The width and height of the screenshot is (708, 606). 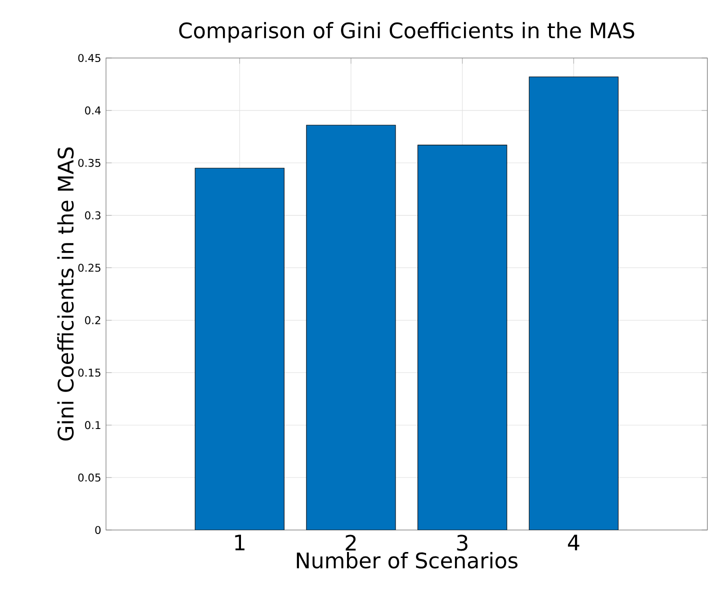 I want to click on x-axis-title: Number of Scenarios, so click(x=407, y=560).